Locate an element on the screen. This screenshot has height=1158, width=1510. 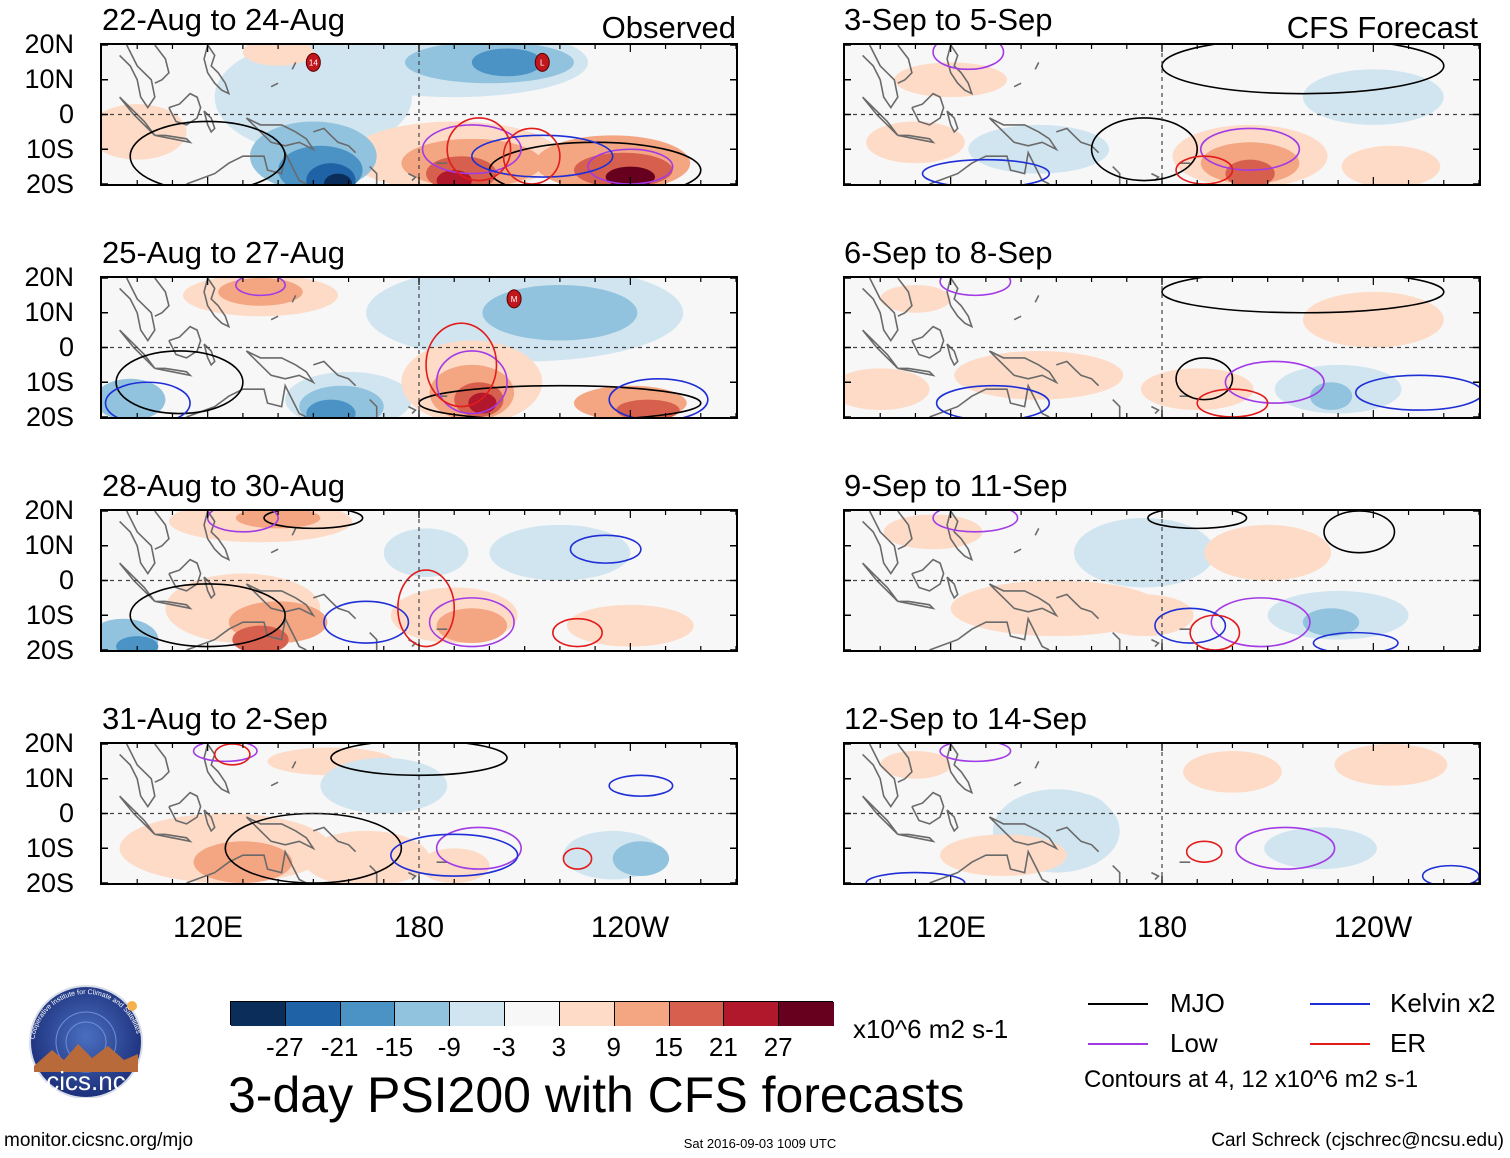
colorbar-tick-label: -15 is located at coordinates (394, 1047).